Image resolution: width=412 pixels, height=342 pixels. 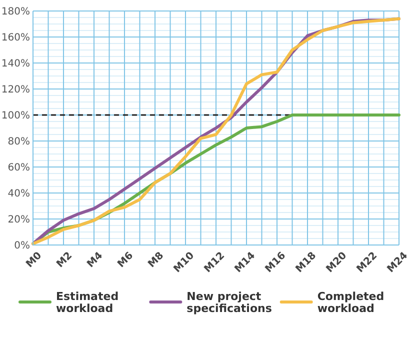 I want to click on y-tick-label: 100%, so click(x=15, y=116).